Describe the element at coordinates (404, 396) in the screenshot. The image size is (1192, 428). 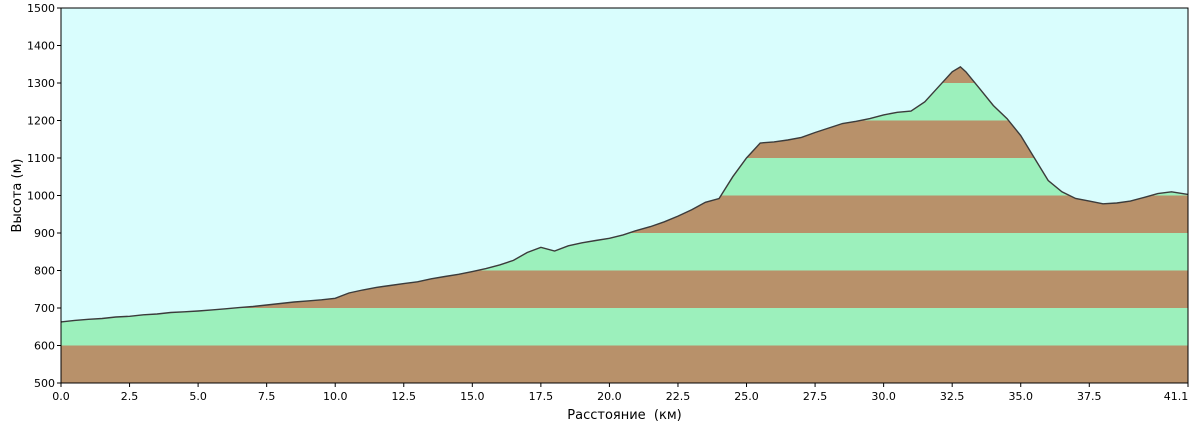
I see `x-tick-label: 12.5` at that location.